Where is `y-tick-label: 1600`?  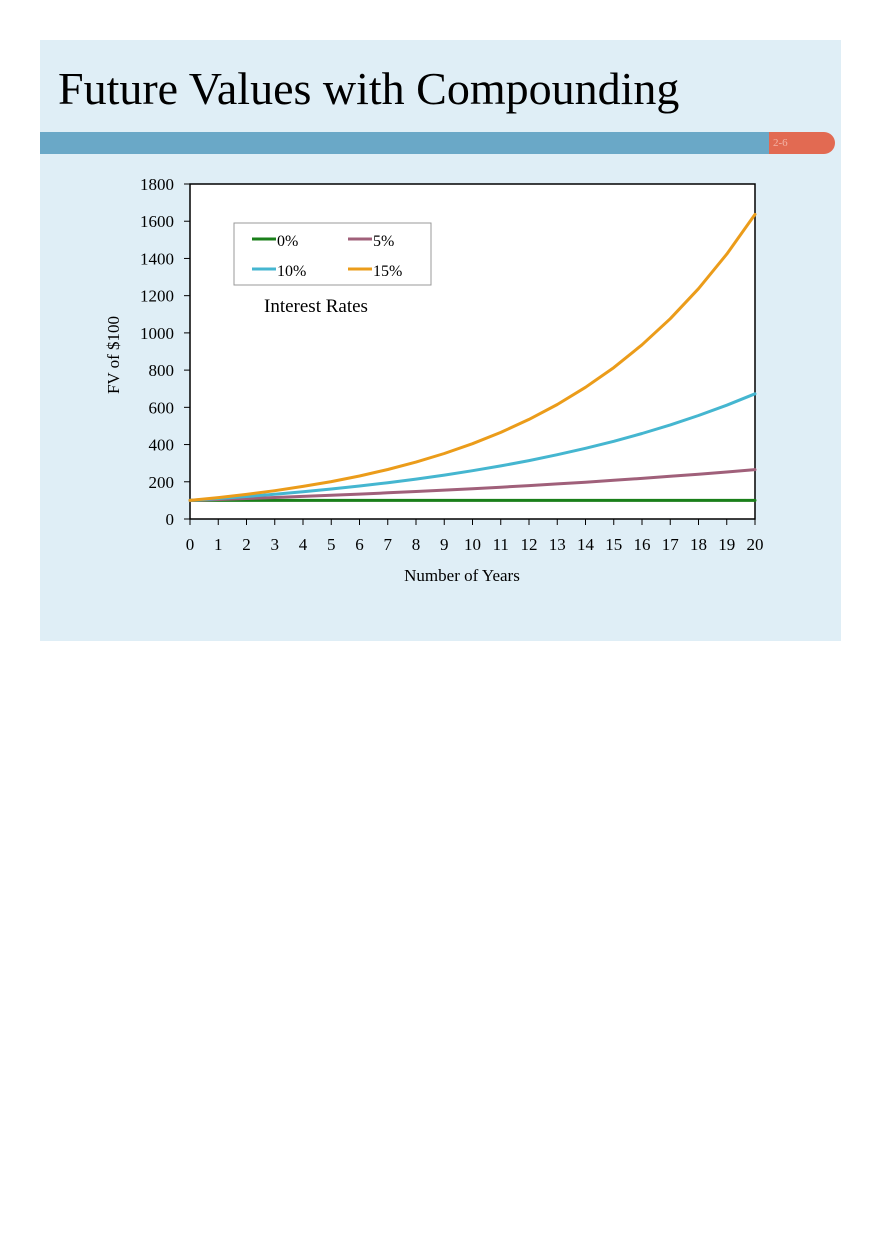
y-tick-label: 1600 is located at coordinates (157, 221).